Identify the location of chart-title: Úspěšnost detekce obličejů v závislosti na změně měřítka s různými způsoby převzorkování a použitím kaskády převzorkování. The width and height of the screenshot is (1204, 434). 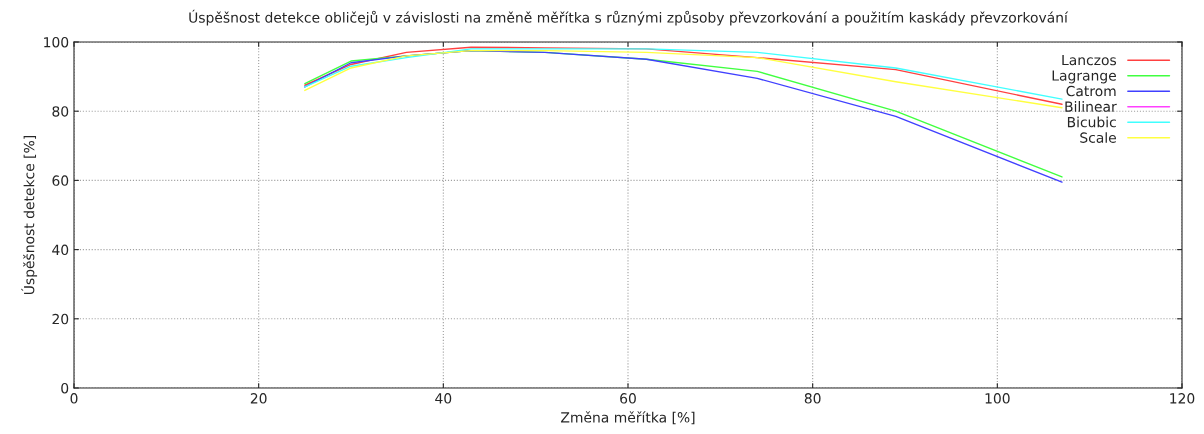
(629, 17).